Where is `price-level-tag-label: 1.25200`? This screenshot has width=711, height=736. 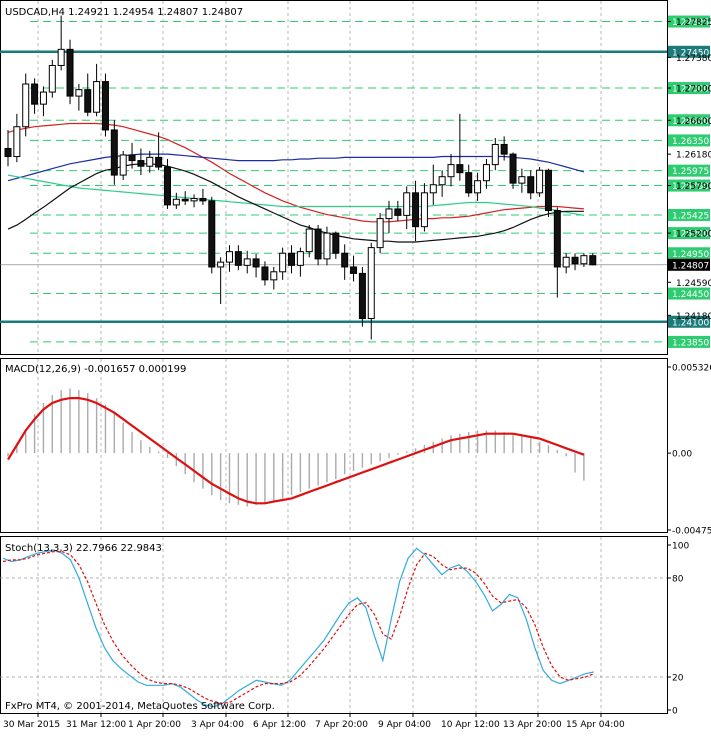 price-level-tag-label: 1.25200 is located at coordinates (690, 235).